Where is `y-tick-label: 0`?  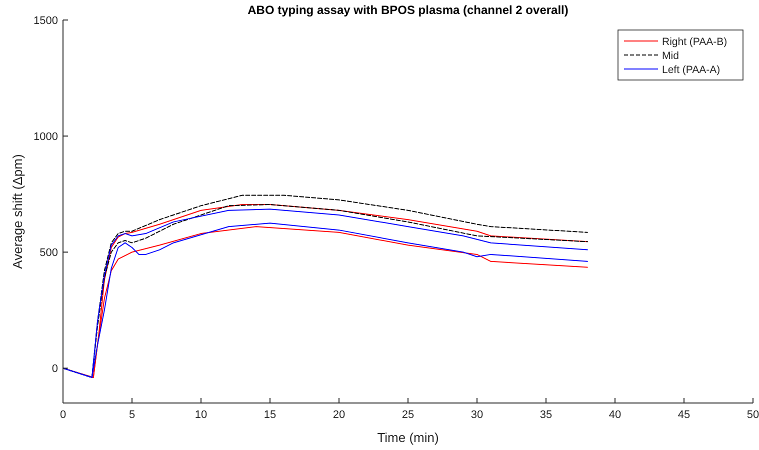
y-tick-label: 0 is located at coordinates (55, 369).